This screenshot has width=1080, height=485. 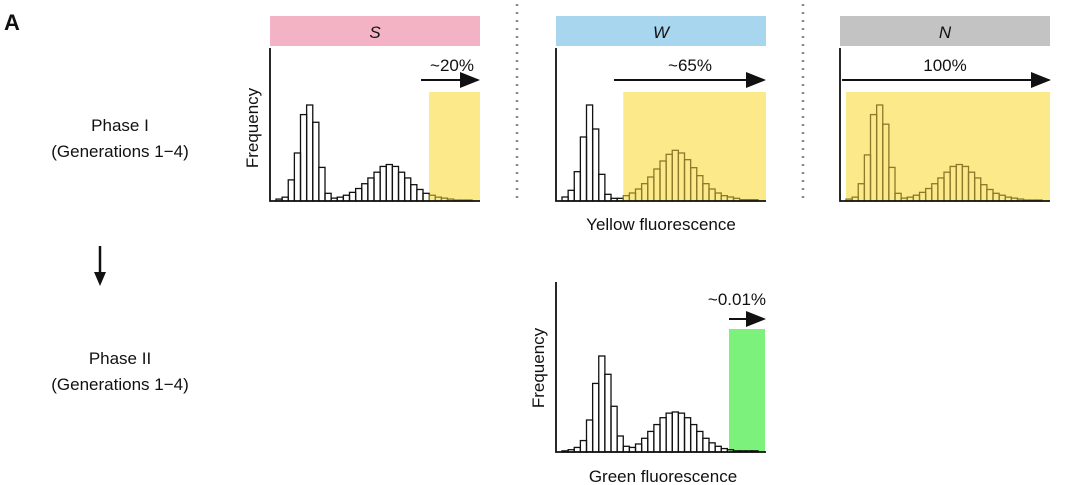 I want to click on phase2-subtitle: (Generations 1−4), so click(x=120, y=384).